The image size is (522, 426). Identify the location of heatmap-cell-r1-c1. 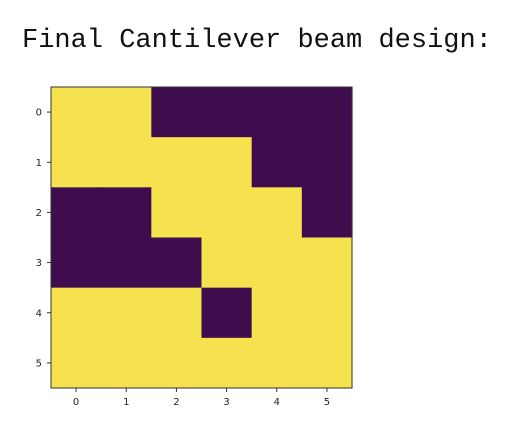
(126, 162).